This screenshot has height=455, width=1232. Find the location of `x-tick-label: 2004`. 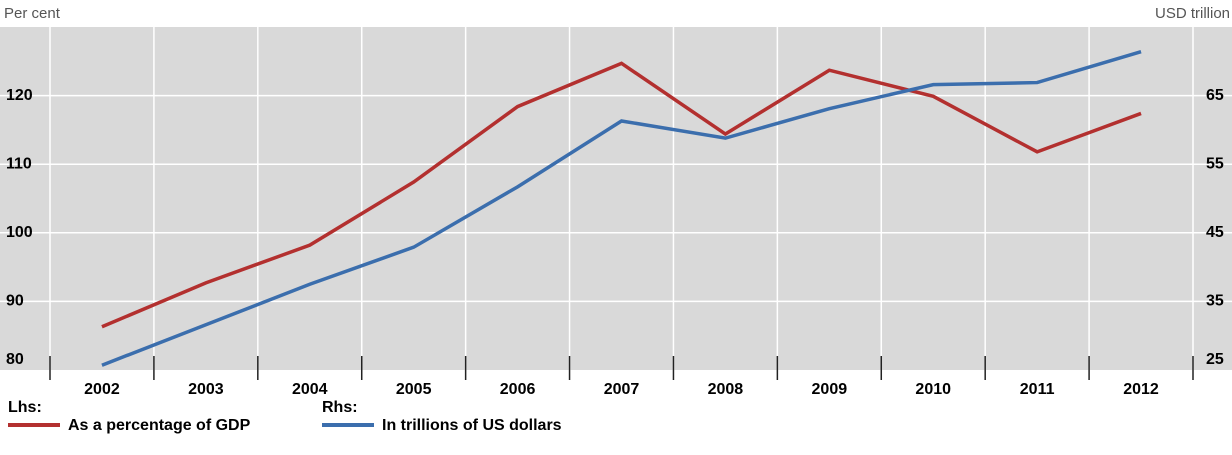

x-tick-label: 2004 is located at coordinates (310, 389).